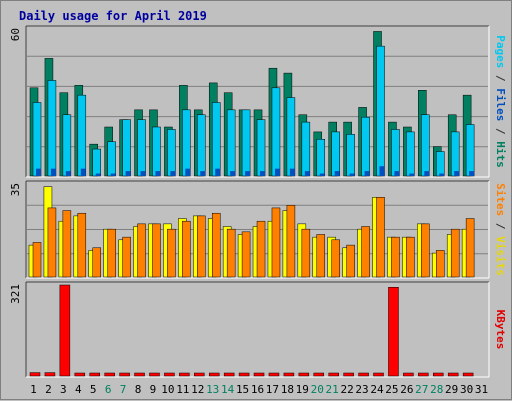 The width and height of the screenshot is (512, 401). I want to click on x-tick-label-day-20: 20, so click(317, 389).